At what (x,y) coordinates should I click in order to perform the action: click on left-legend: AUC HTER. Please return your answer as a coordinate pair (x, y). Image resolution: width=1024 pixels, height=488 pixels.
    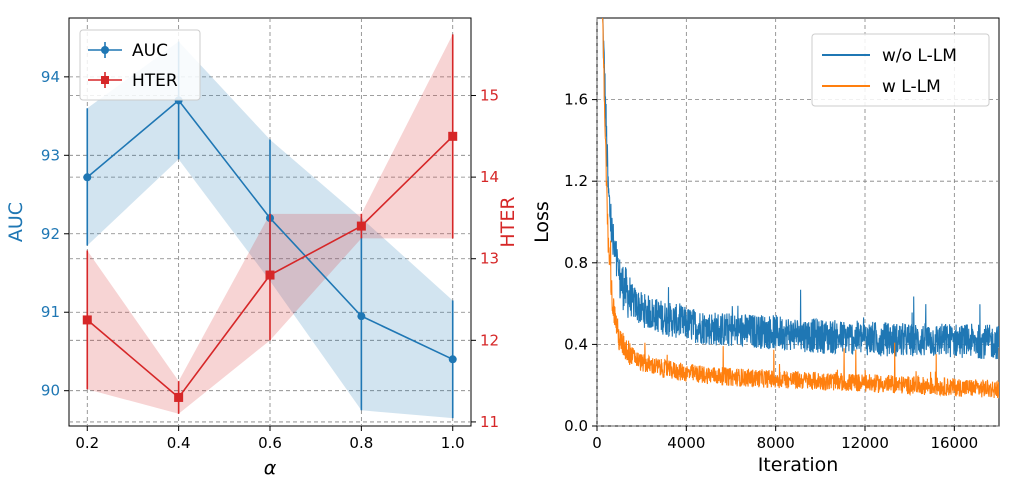
    Looking at the image, I should click on (140, 65).